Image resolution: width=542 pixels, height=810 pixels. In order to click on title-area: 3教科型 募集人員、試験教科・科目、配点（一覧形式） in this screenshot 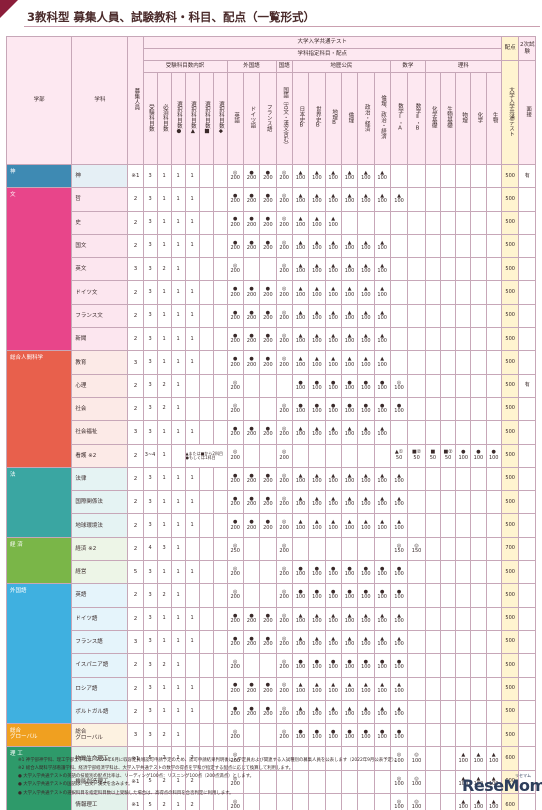, I will do `click(271, 15)`.